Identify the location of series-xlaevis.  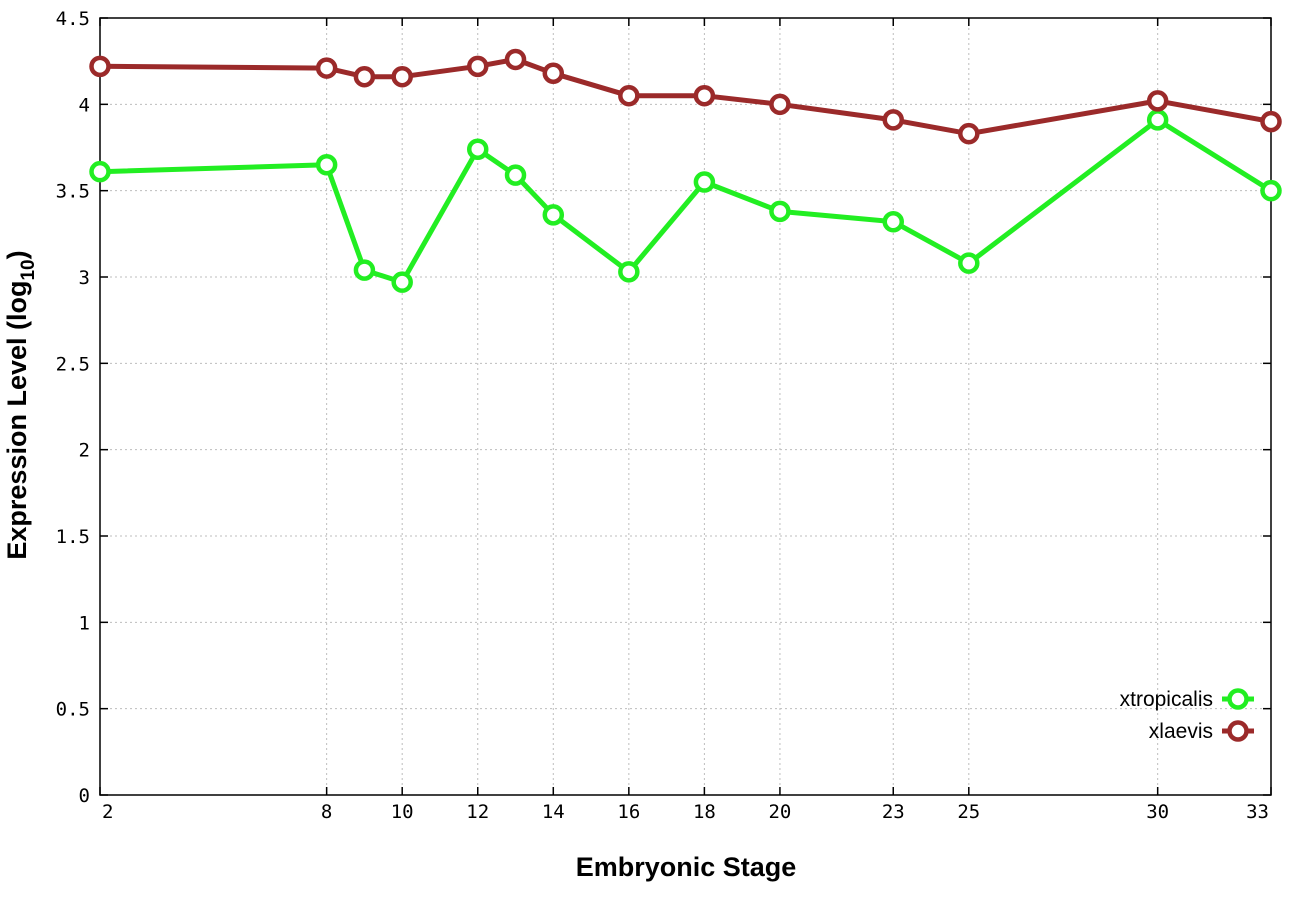
(685, 96).